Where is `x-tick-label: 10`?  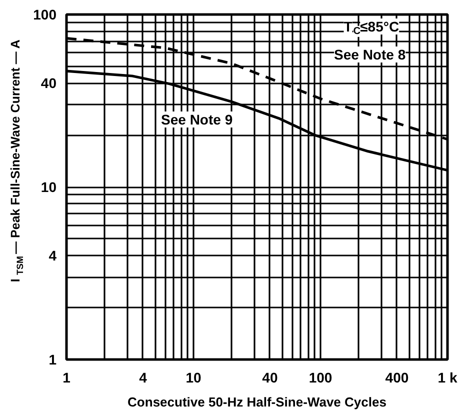
x-tick-label: 10 is located at coordinates (194, 378).